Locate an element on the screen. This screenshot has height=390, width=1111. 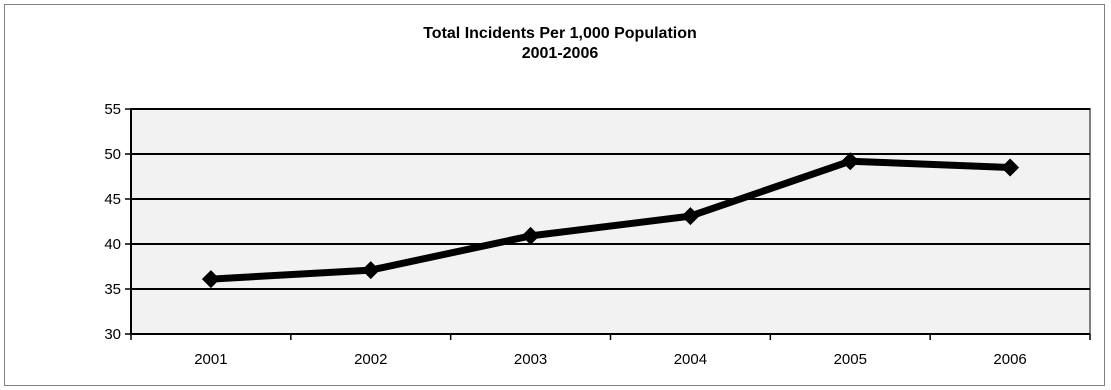
x-tick-label: 2003 is located at coordinates (530, 359).